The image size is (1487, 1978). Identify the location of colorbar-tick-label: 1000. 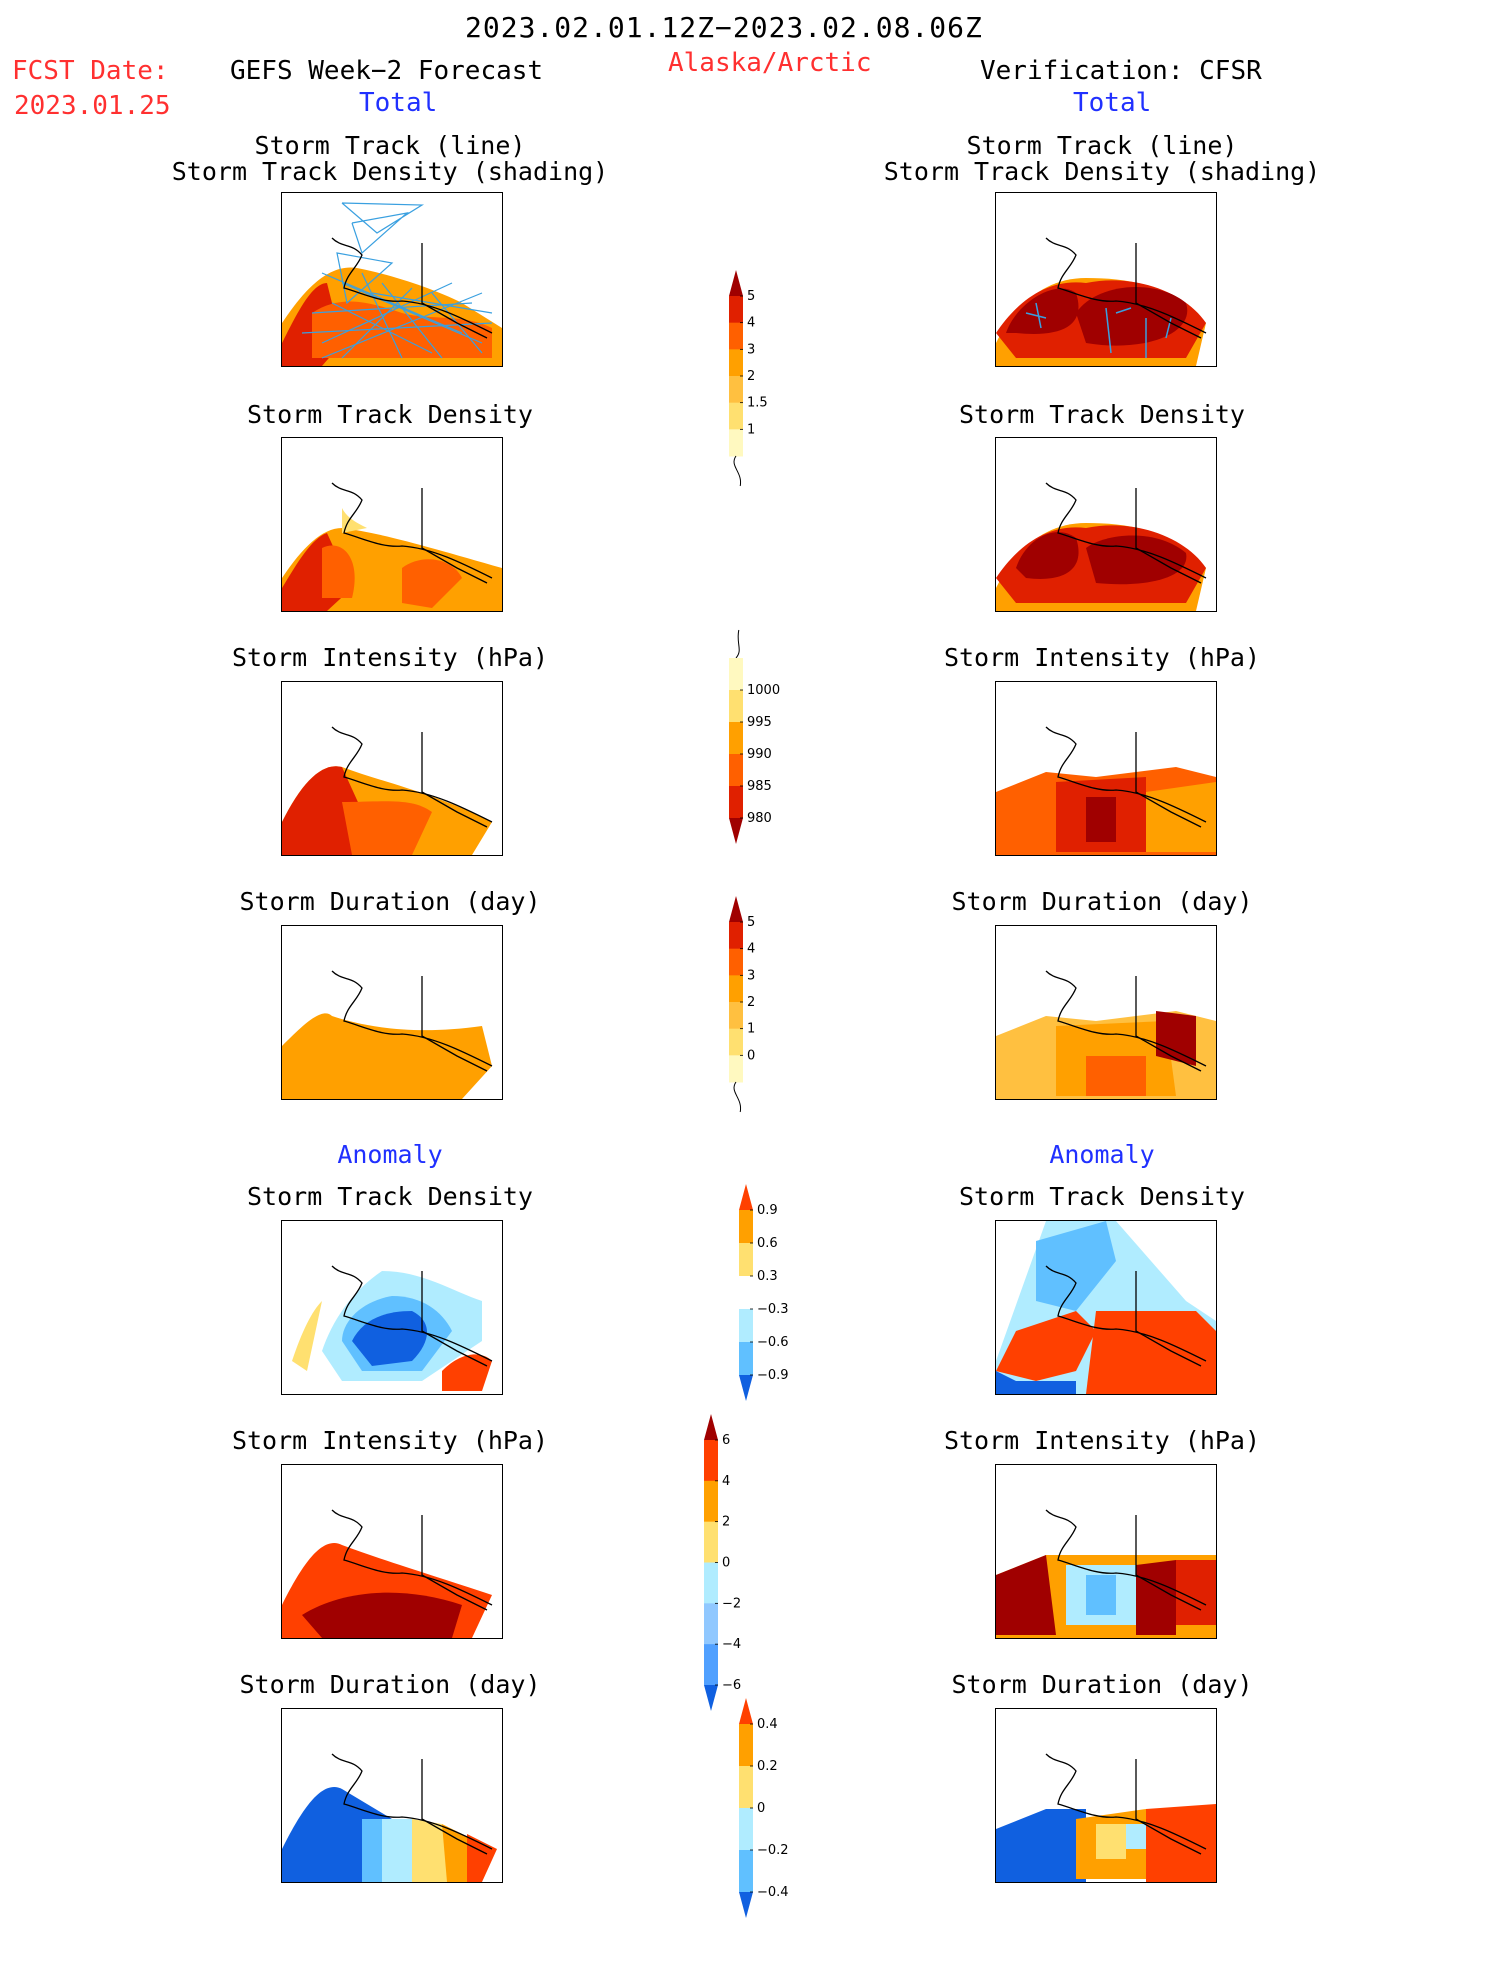
(763, 690).